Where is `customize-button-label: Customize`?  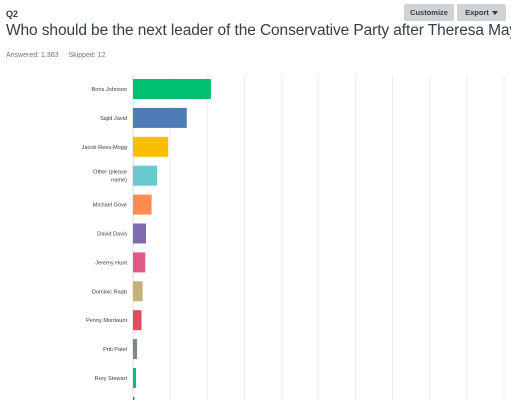 customize-button-label: Customize is located at coordinates (429, 12).